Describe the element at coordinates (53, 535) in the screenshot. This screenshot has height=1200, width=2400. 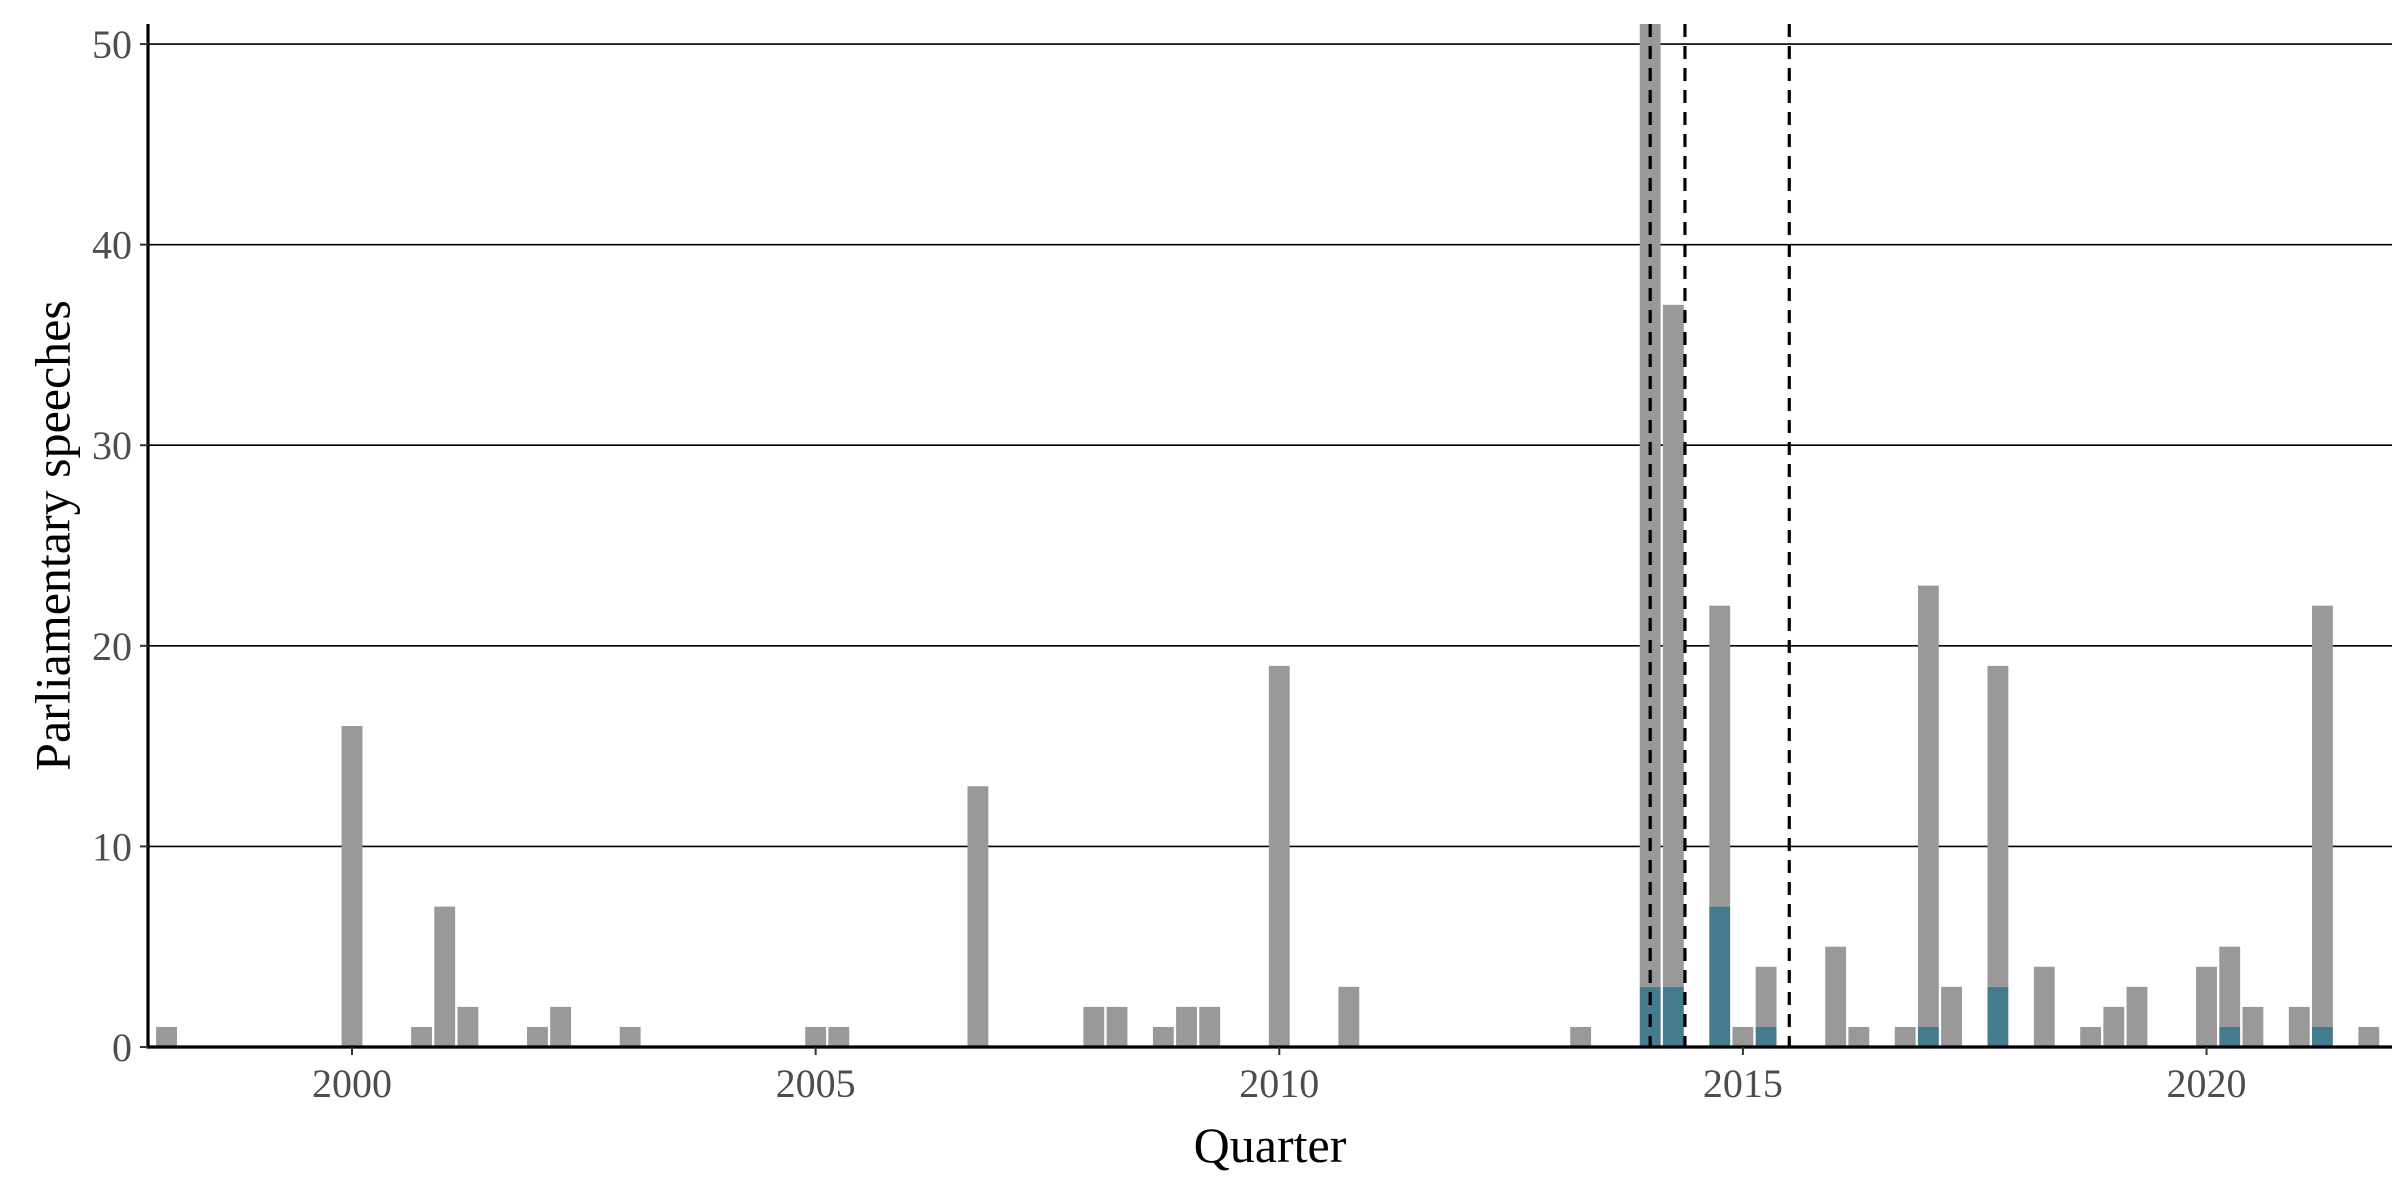
I see `y-axis-title: Parliamentary speeches` at that location.